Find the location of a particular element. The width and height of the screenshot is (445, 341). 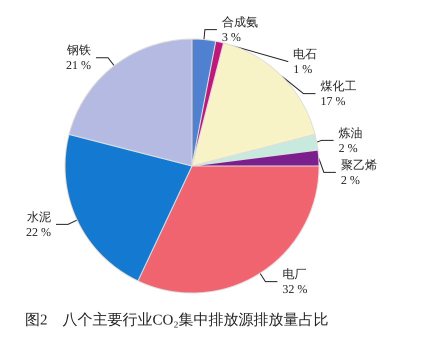

data-label: 21 % is located at coordinates (79, 65).